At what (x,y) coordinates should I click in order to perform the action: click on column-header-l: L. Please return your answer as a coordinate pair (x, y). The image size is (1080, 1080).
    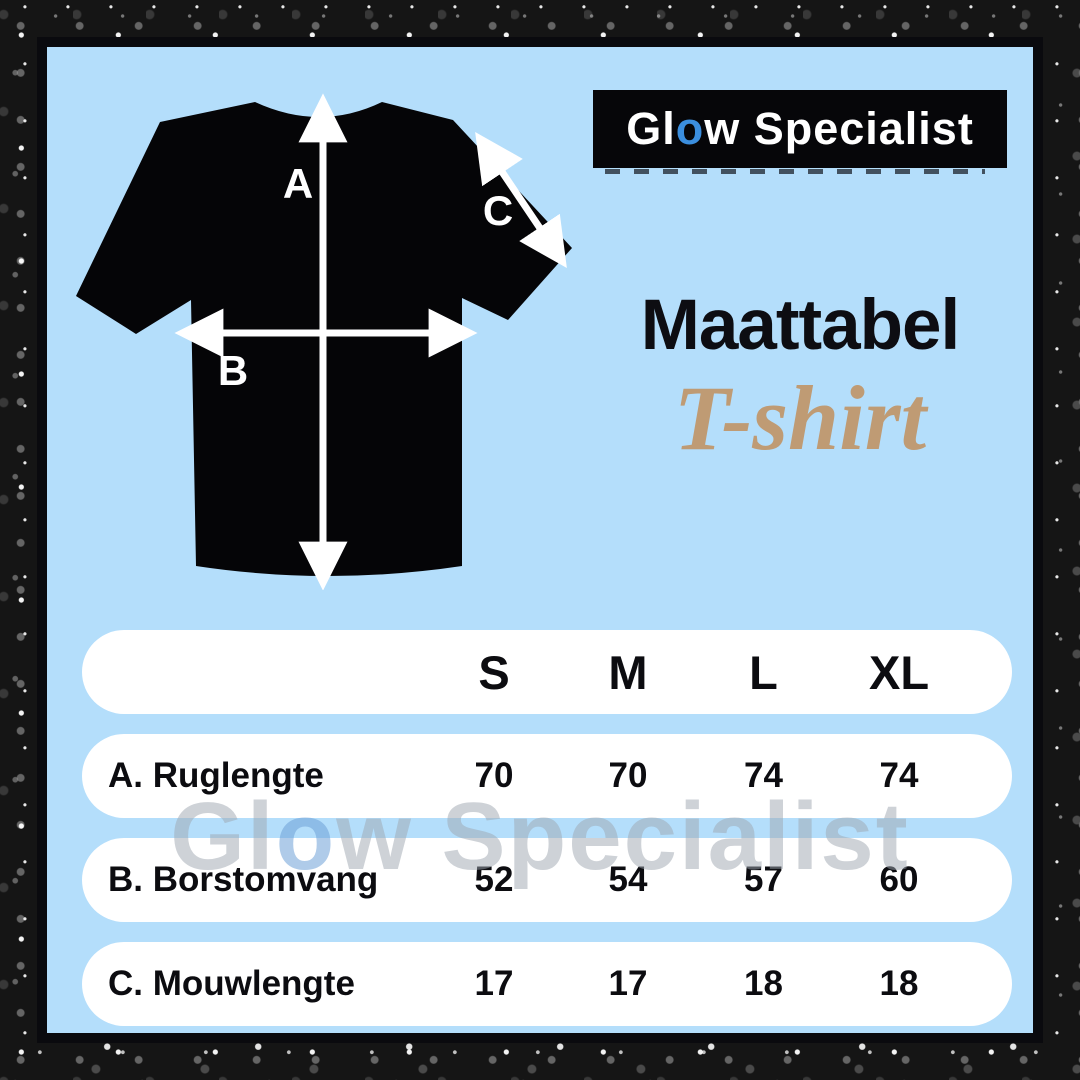
    Looking at the image, I should click on (763, 672).